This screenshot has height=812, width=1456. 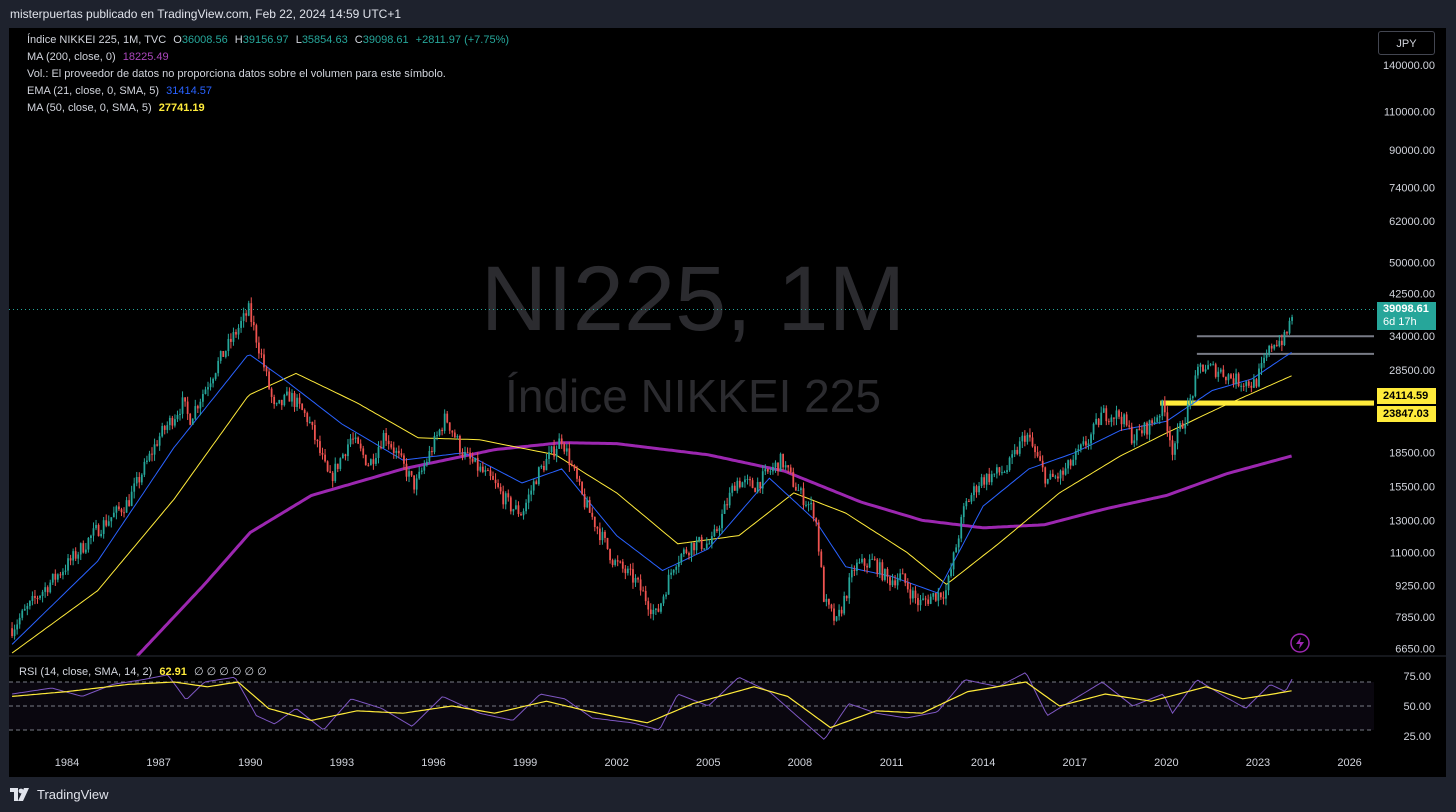 What do you see at coordinates (1412, 294) in the screenshot?
I see `y-tick-label: 42500.00` at bounding box center [1412, 294].